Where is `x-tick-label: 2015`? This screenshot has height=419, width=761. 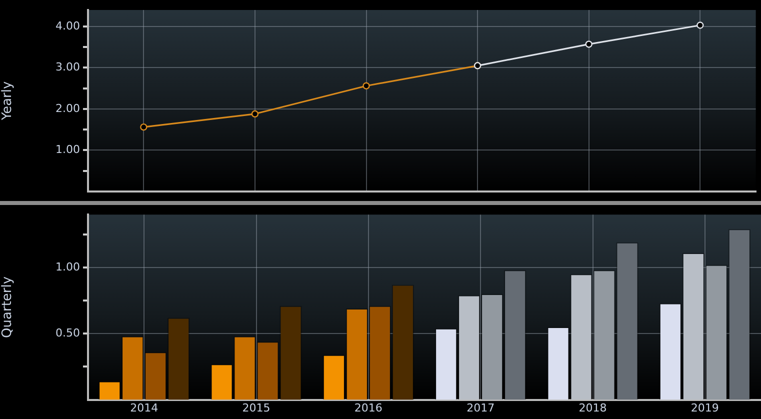 x-tick-label: 2015 is located at coordinates (256, 407).